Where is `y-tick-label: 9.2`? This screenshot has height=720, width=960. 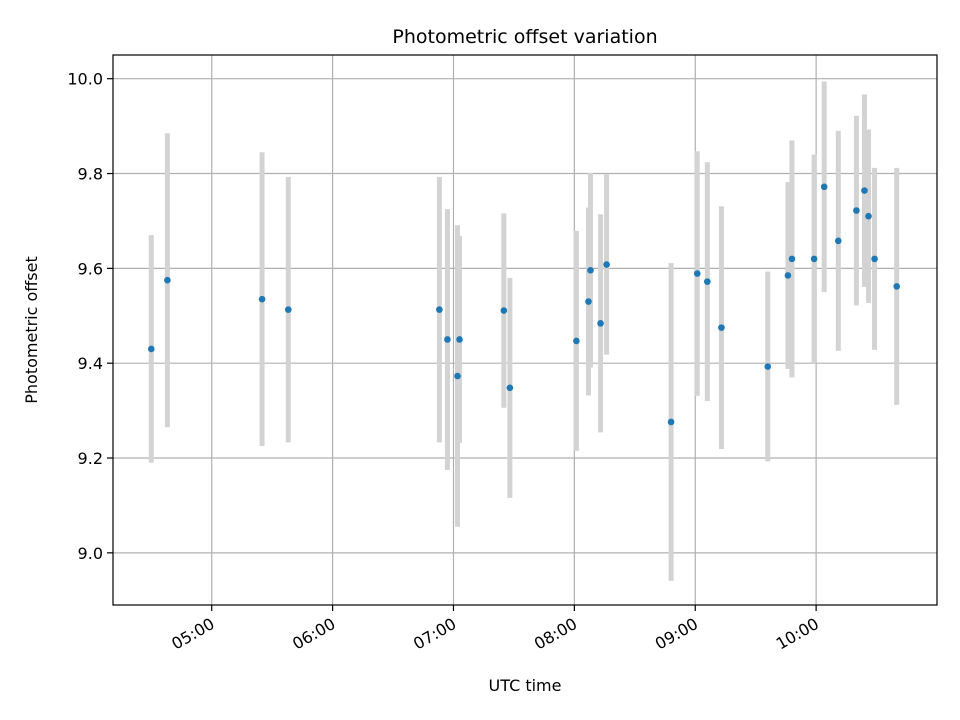
y-tick-label: 9.2 is located at coordinates (90, 458).